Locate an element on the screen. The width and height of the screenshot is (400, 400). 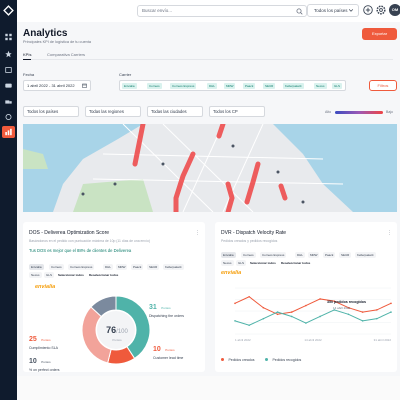
export-label: Exportar is located at coordinates (379, 33).